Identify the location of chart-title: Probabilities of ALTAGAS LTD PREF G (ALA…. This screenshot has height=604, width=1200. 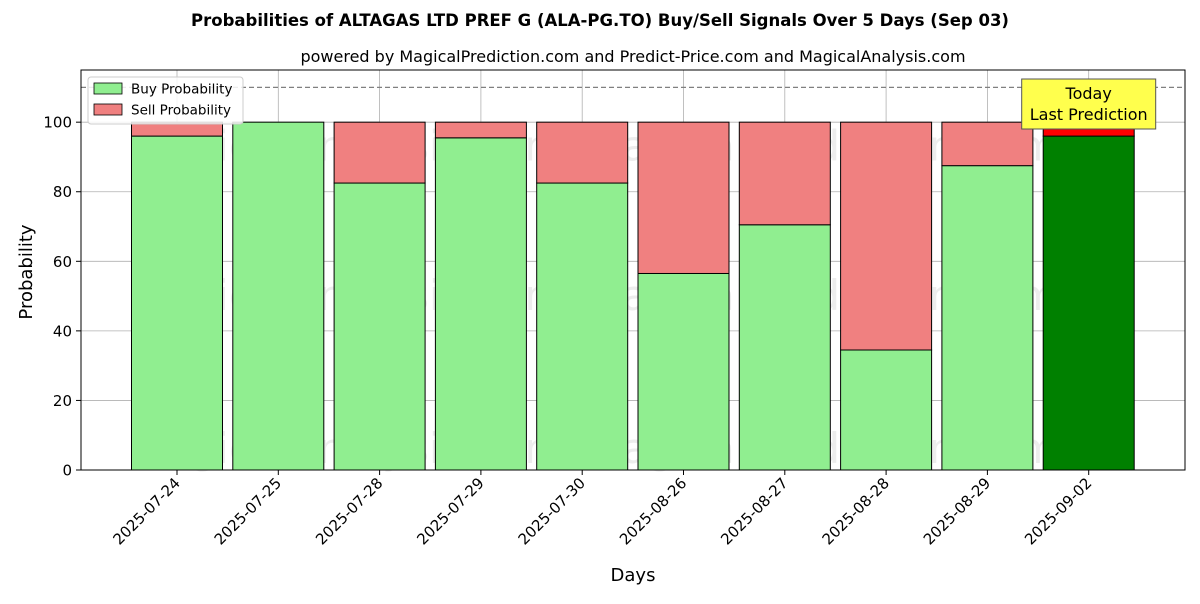
(600, 20).